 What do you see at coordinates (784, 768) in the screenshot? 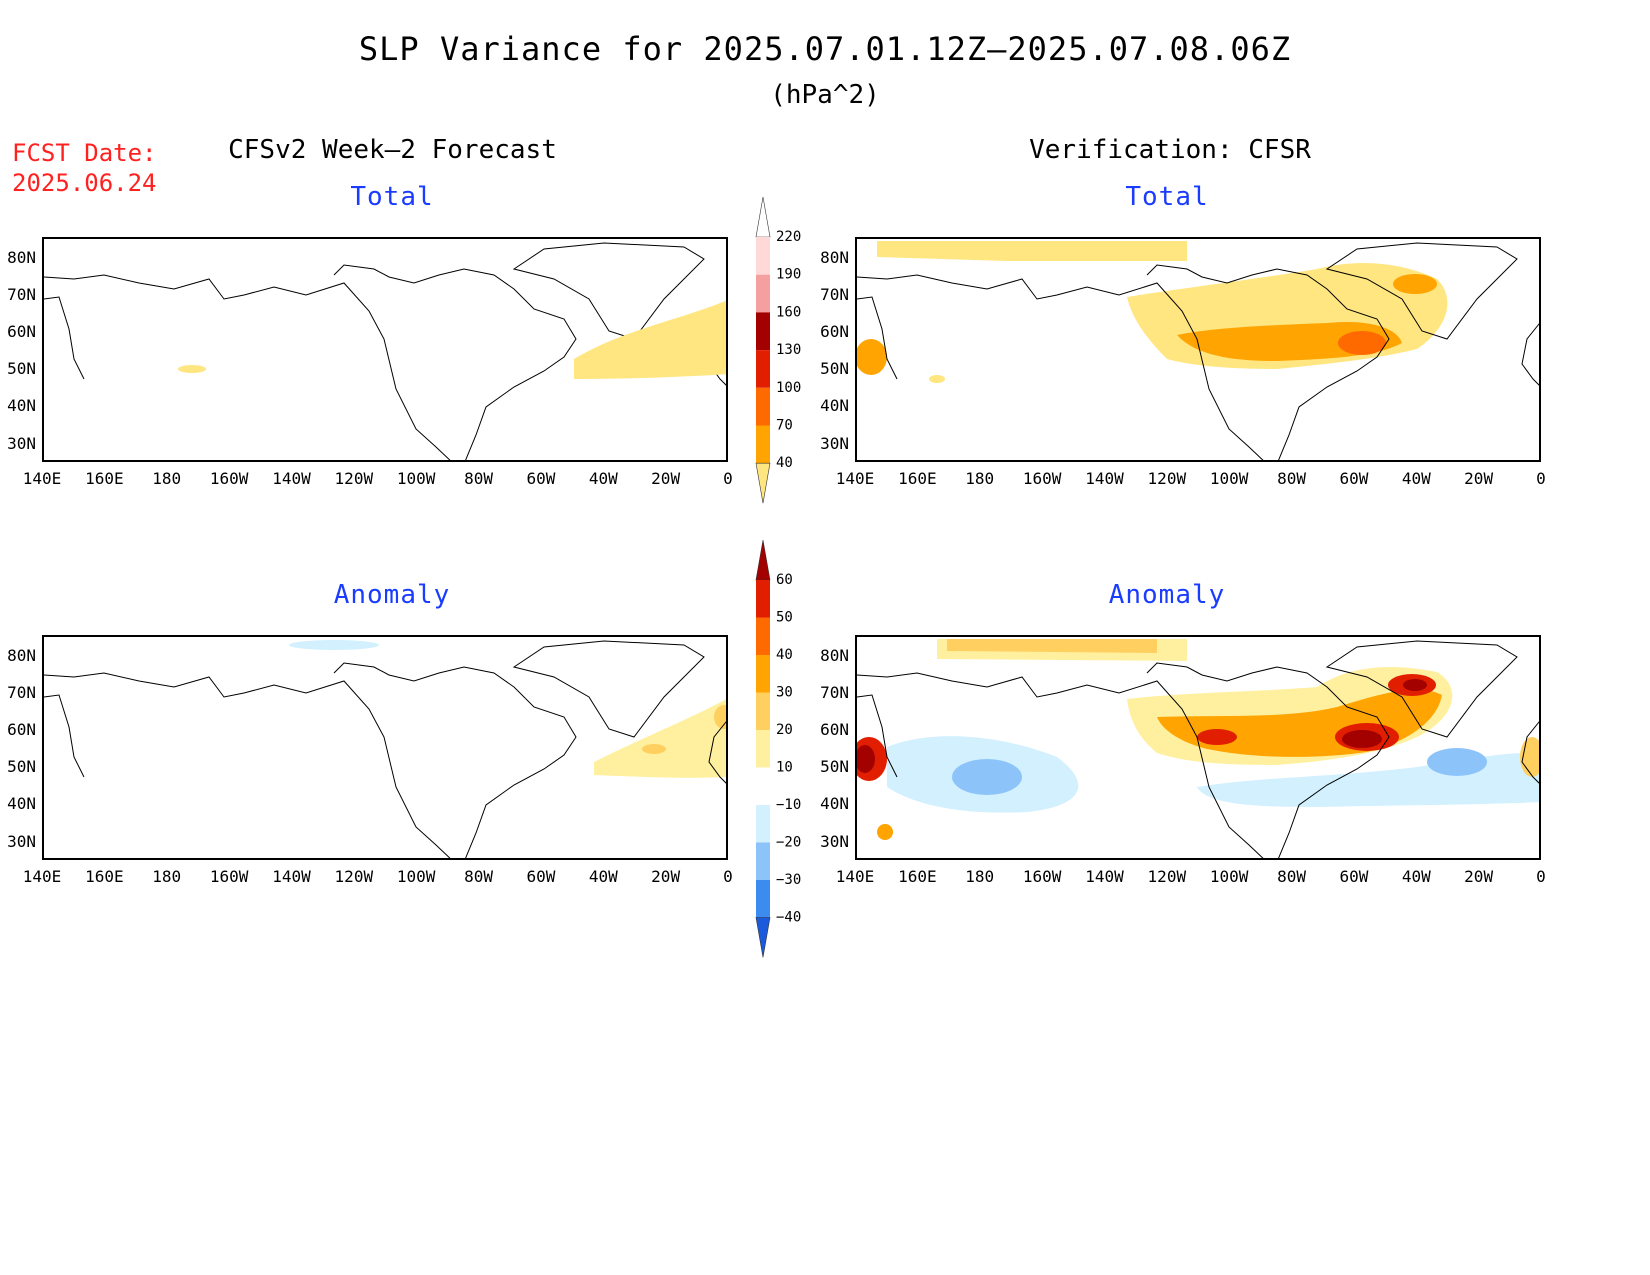
I see `colorbar-level-label: 10` at bounding box center [784, 768].